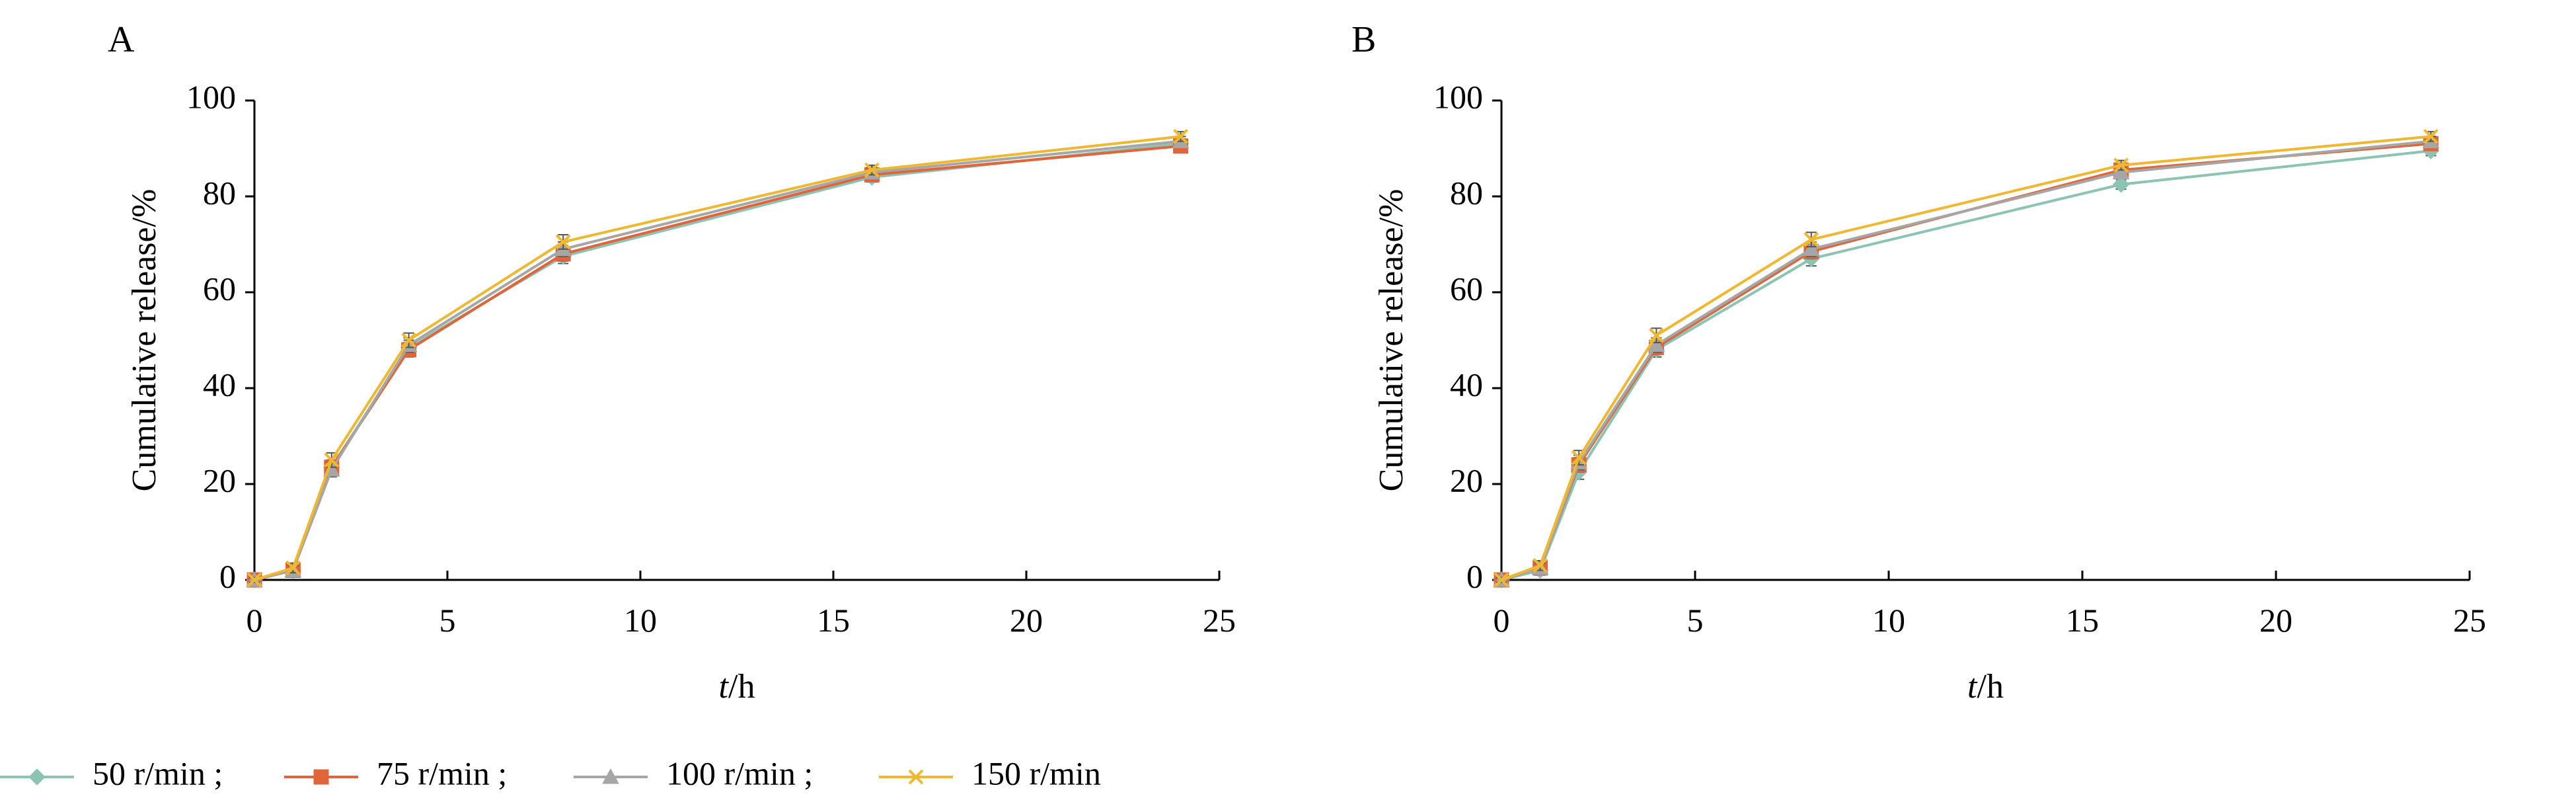  What do you see at coordinates (158, 773) in the screenshot?
I see `legend-label: 50 r/min ;` at bounding box center [158, 773].